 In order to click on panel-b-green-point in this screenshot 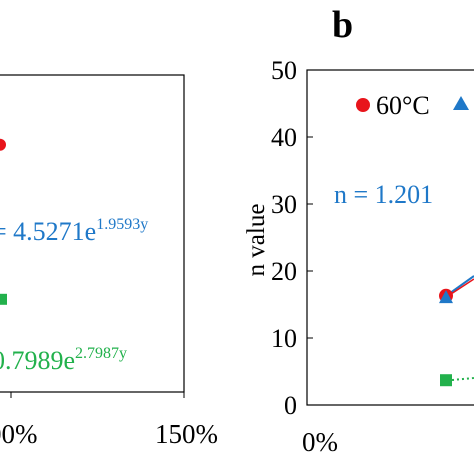, I will do `click(446, 380)`.